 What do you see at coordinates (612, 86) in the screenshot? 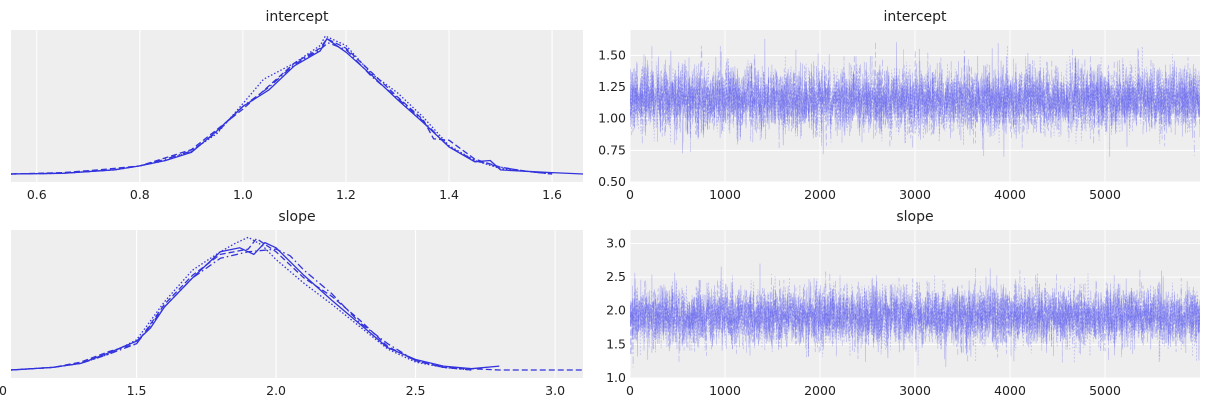
I see `y-tick-label: 1.25` at bounding box center [612, 86].